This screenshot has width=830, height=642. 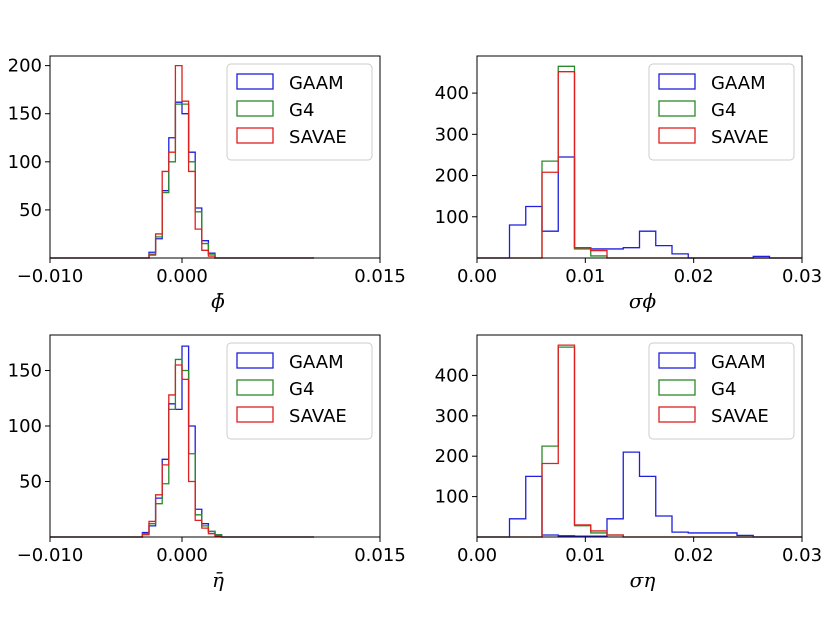 I want to click on x-axis-label: σϕ, so click(x=643, y=301).